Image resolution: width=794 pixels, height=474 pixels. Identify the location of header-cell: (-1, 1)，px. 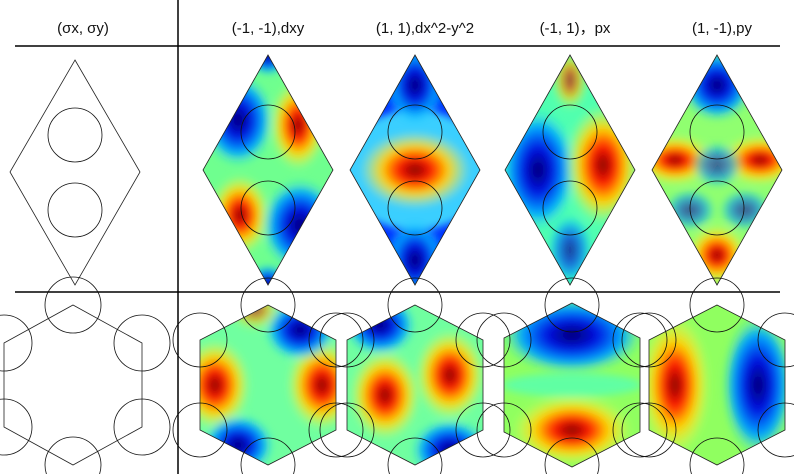
(575, 28).